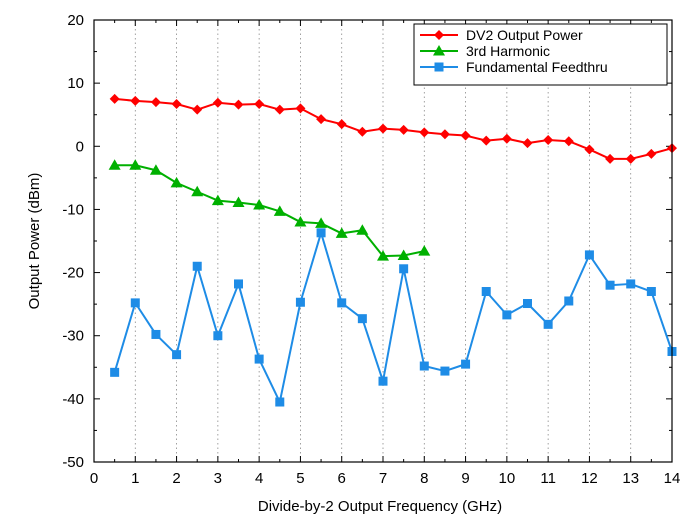 The image size is (697, 522). Describe the element at coordinates (393, 128) in the screenshot. I see `series-line-dv2-output-power` at that location.